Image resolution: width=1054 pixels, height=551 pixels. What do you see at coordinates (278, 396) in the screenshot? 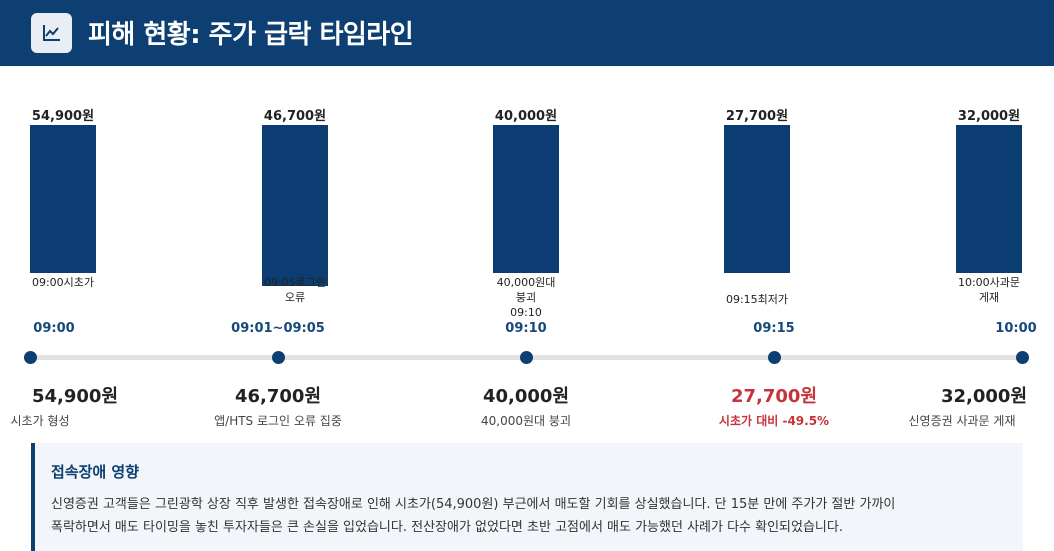
I see `timeline-price: 46,700원` at bounding box center [278, 396].